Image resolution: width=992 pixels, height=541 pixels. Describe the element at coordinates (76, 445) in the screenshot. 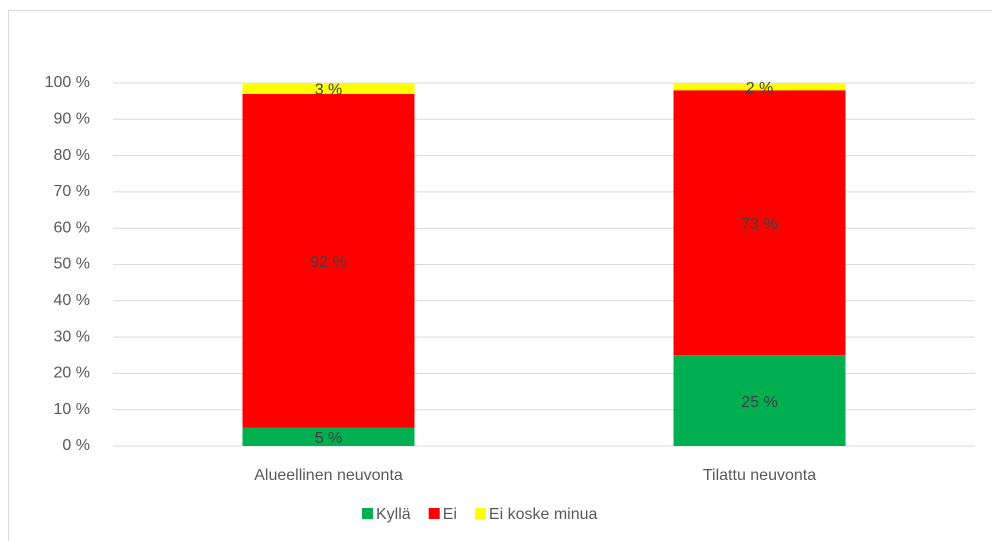

I see `y-tick-label: 0 %` at that location.